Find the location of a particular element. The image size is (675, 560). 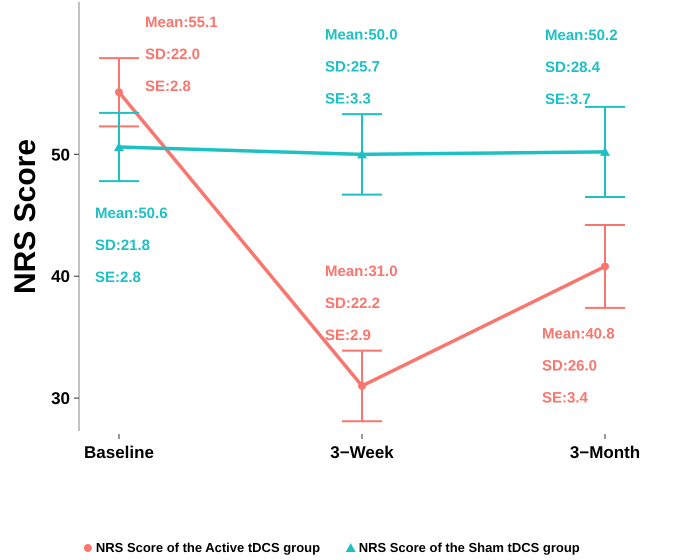

y-tick-label: 30 is located at coordinates (60, 398).